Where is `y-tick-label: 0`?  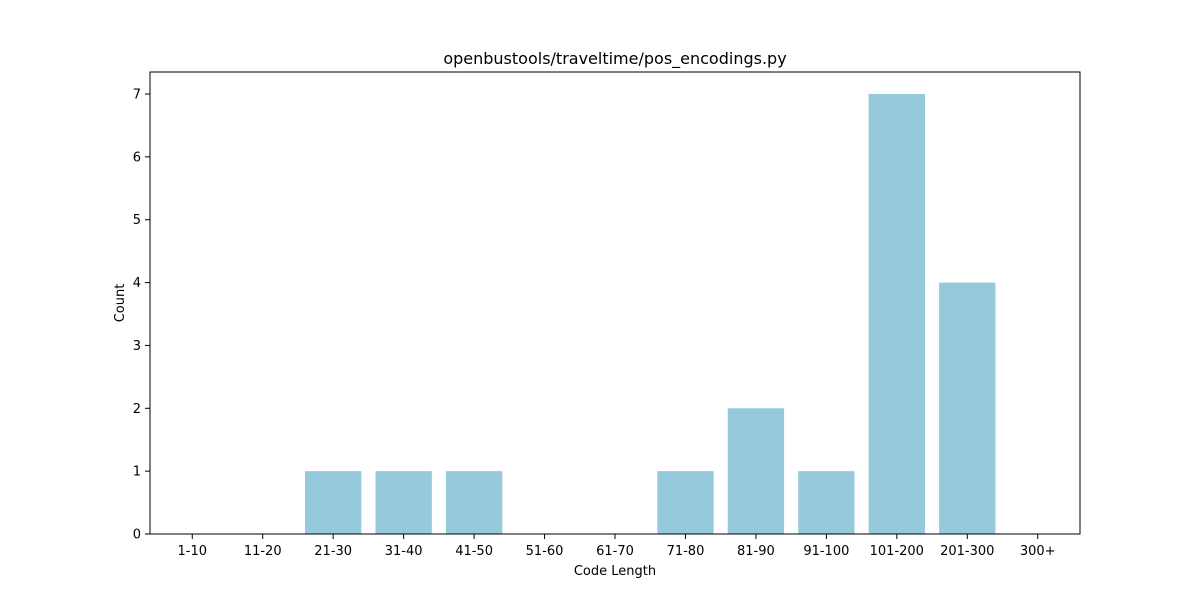 y-tick-label: 0 is located at coordinates (137, 535).